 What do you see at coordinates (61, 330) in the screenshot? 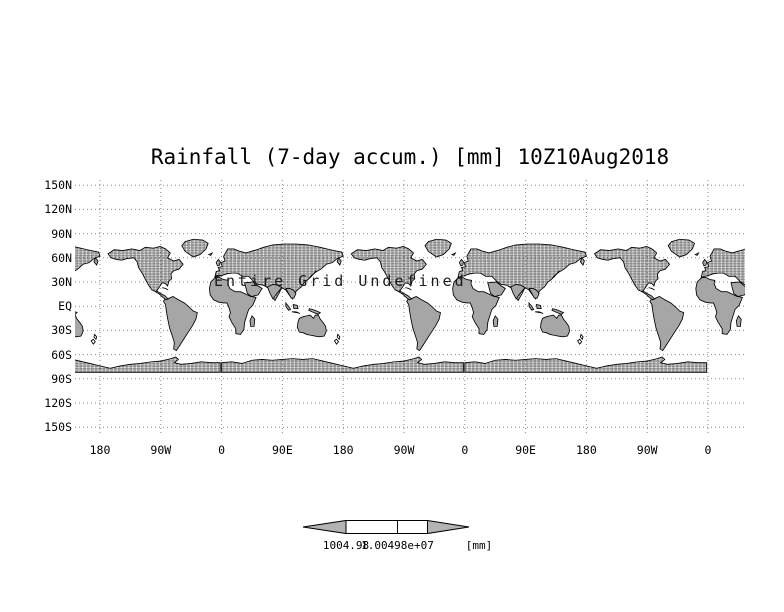
I see `y-axis-label: 30S` at bounding box center [61, 330].